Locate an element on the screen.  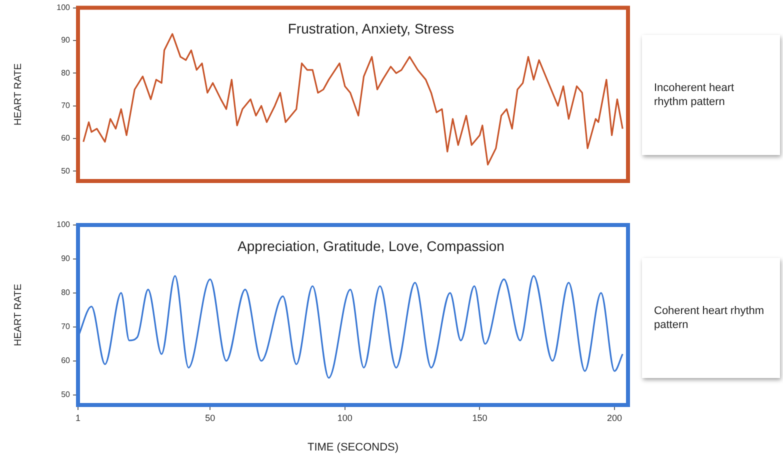
x-axis-title: TIME (SECONDS) is located at coordinates (353, 447).